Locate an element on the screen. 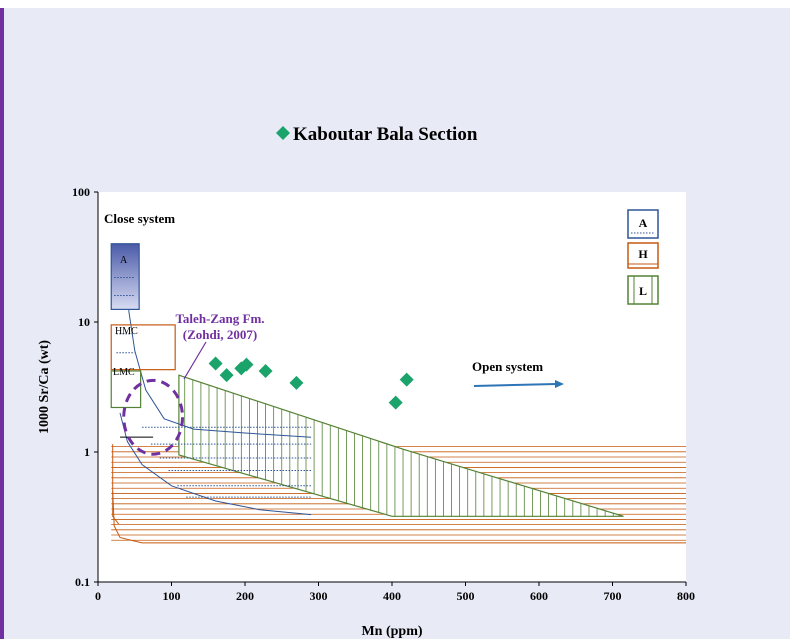 Image resolution: width=790 pixels, height=639 pixels. x-tick-label: 0 is located at coordinates (98, 596).